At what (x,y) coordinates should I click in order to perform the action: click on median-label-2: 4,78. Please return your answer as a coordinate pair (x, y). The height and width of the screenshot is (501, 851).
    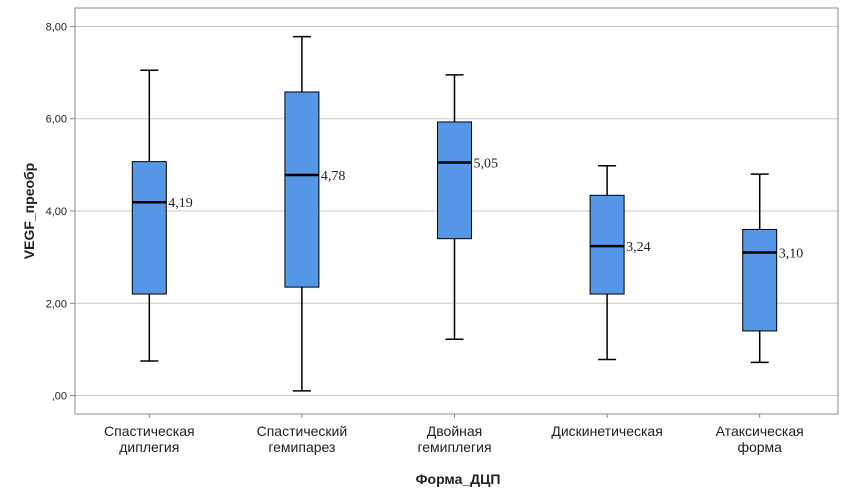
    Looking at the image, I should click on (333, 176).